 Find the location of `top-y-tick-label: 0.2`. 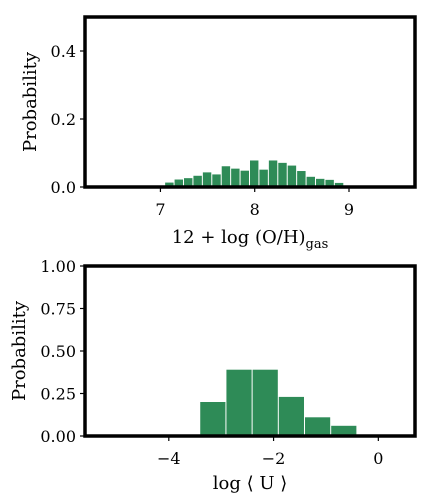

top-y-tick-label: 0.2 is located at coordinates (63, 119).